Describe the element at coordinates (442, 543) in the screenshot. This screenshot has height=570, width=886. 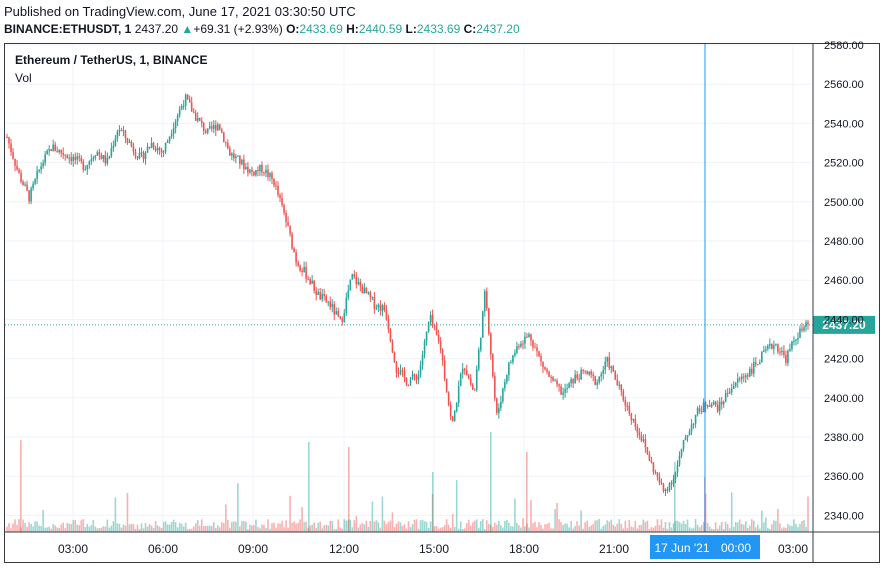
I see `time-axis: 03:00 06:00 09:00 12:00 15:00 18:00 21:00 03:00` at that location.